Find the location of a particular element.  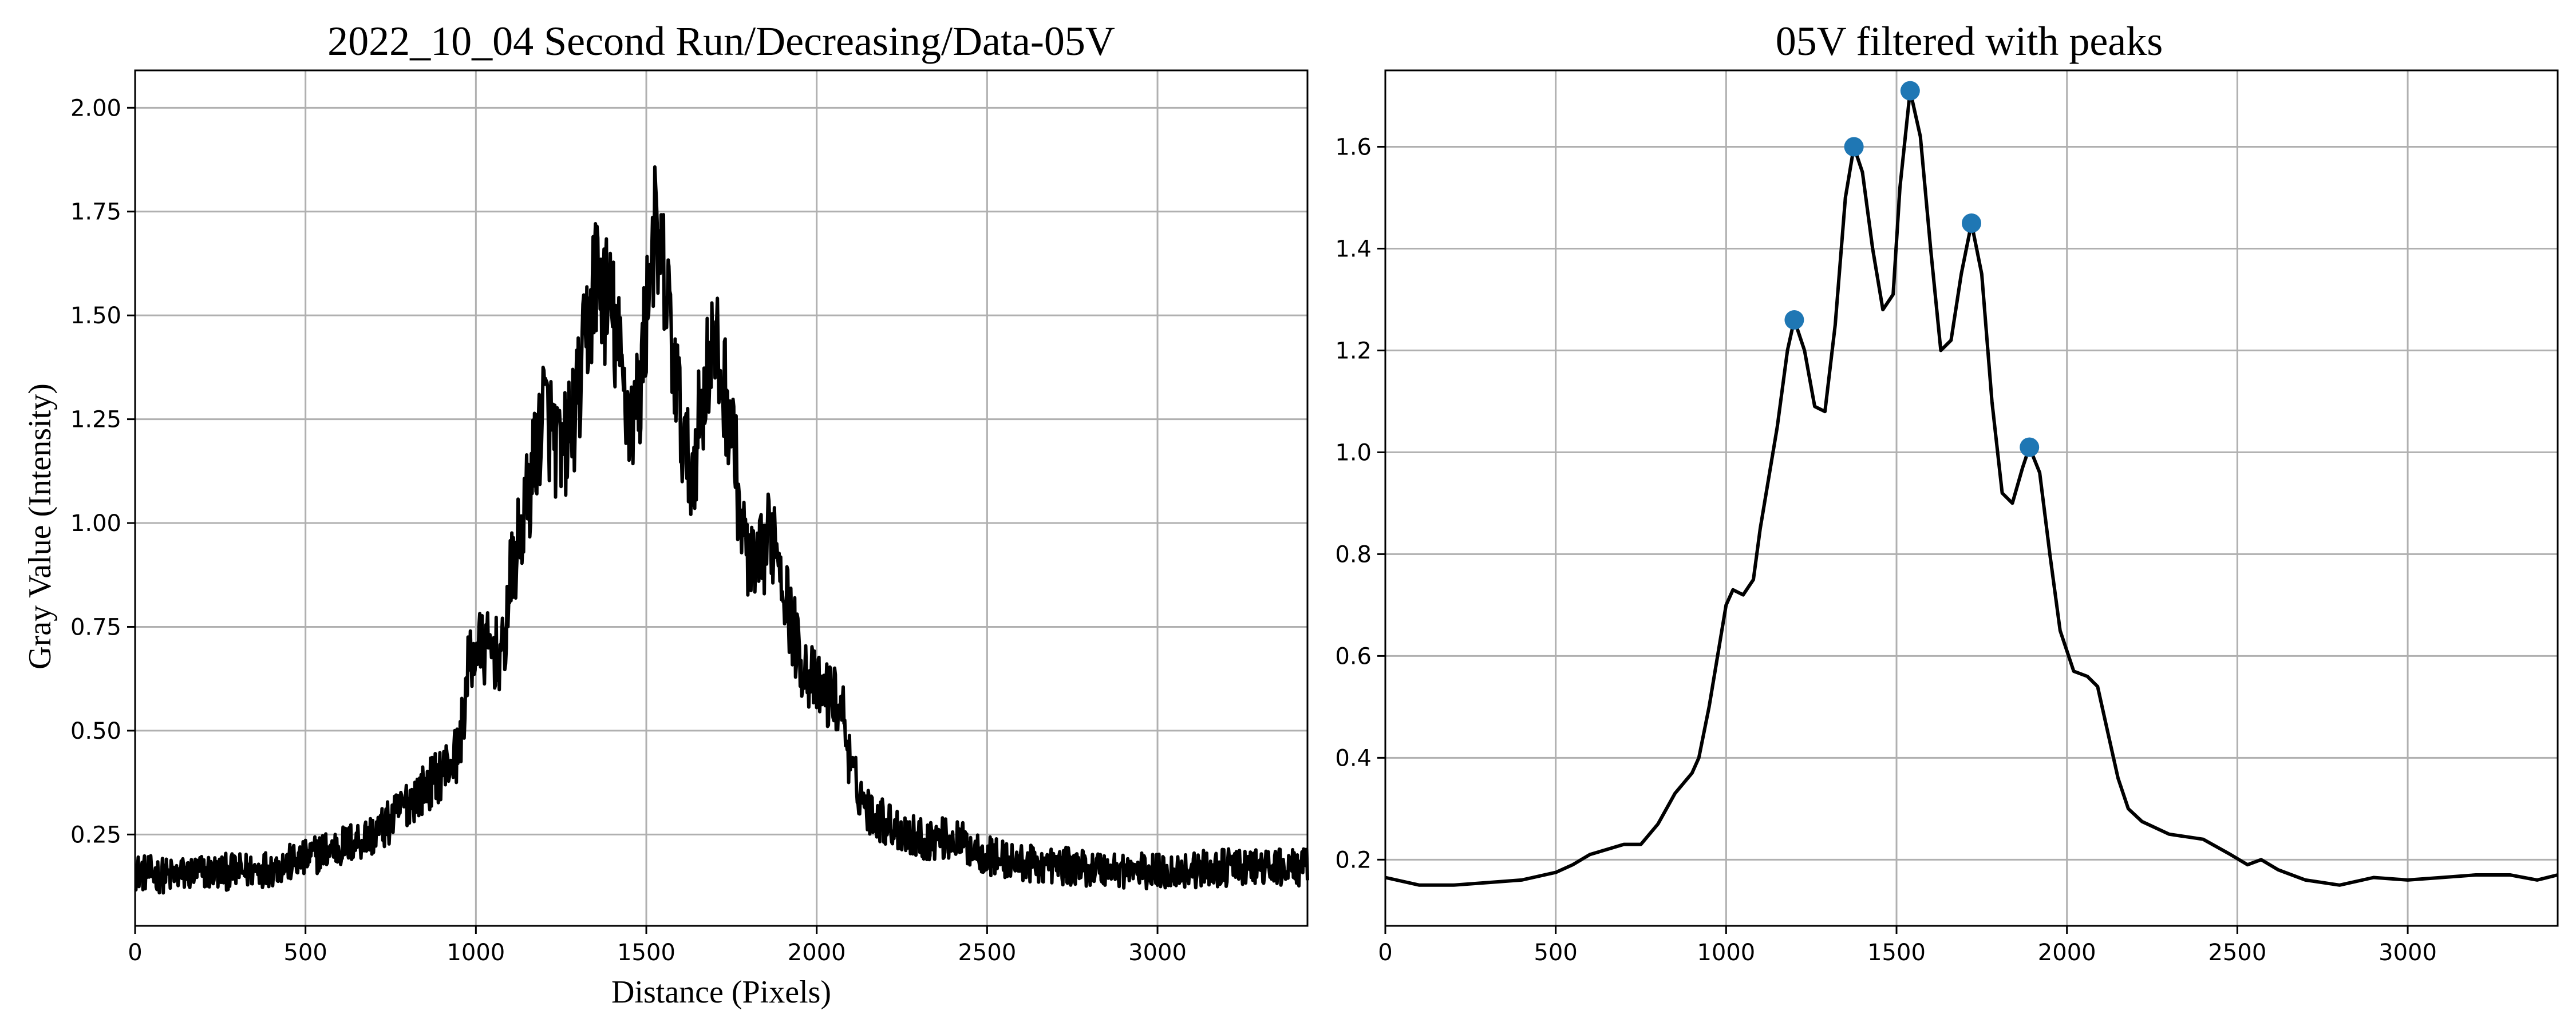

right-y-tick-label: 1.0 is located at coordinates (1353, 452).